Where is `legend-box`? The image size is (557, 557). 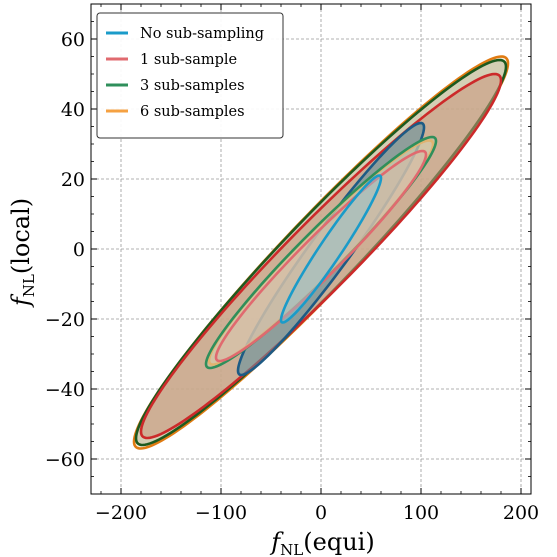
legend-box is located at coordinates (190, 75).